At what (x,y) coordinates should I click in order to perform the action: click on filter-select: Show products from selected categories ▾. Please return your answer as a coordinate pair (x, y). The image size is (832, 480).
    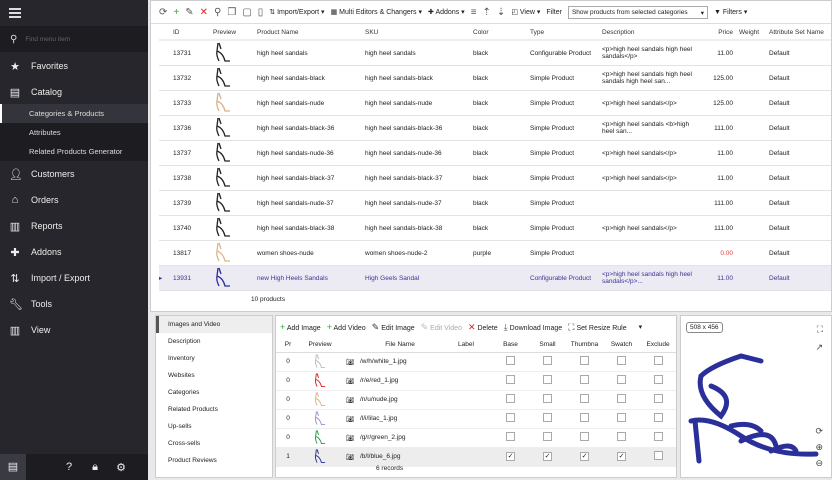
    Looking at the image, I should click on (637, 12).